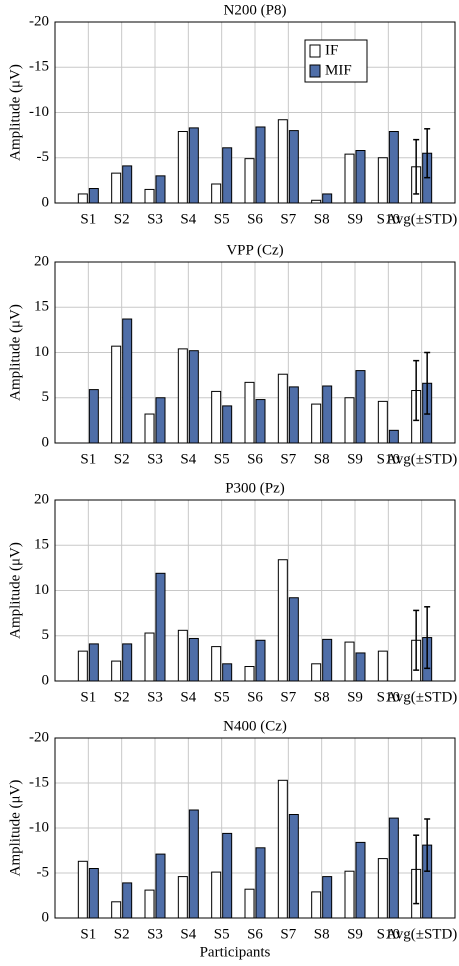 Image resolution: width=459 pixels, height=966 pixels. What do you see at coordinates (315, 51) in the screenshot?
I see `legend-swatch` at bounding box center [315, 51].